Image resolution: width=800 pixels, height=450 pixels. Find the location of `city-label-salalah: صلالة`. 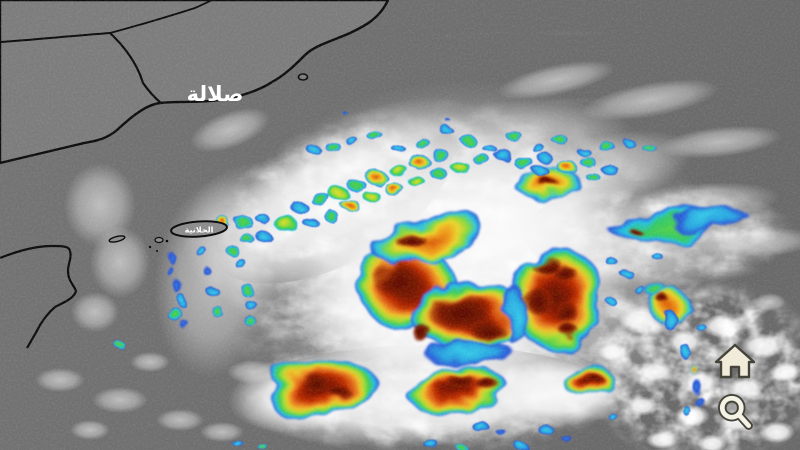

city-label-salalah: صلالة is located at coordinates (215, 94).